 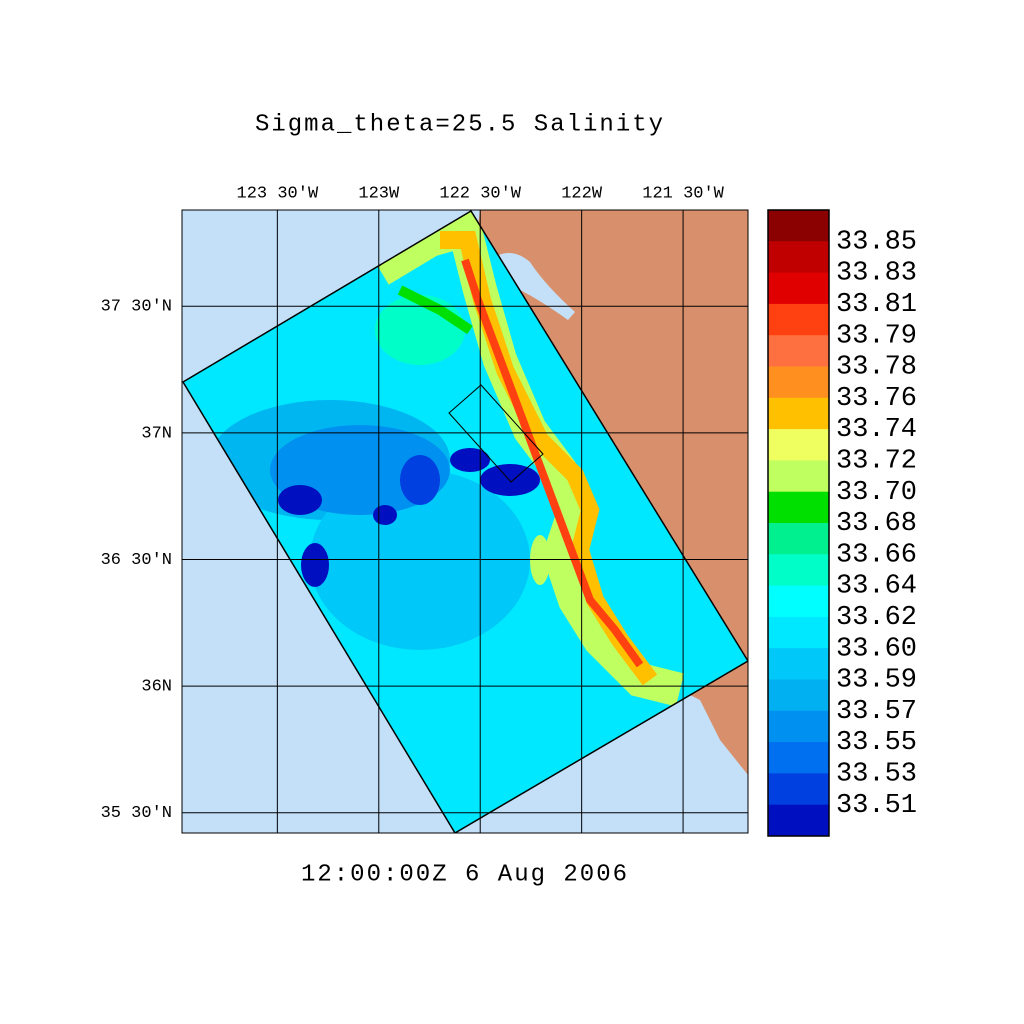 I want to click on colorbar-label: 33.53, so click(x=876, y=775).